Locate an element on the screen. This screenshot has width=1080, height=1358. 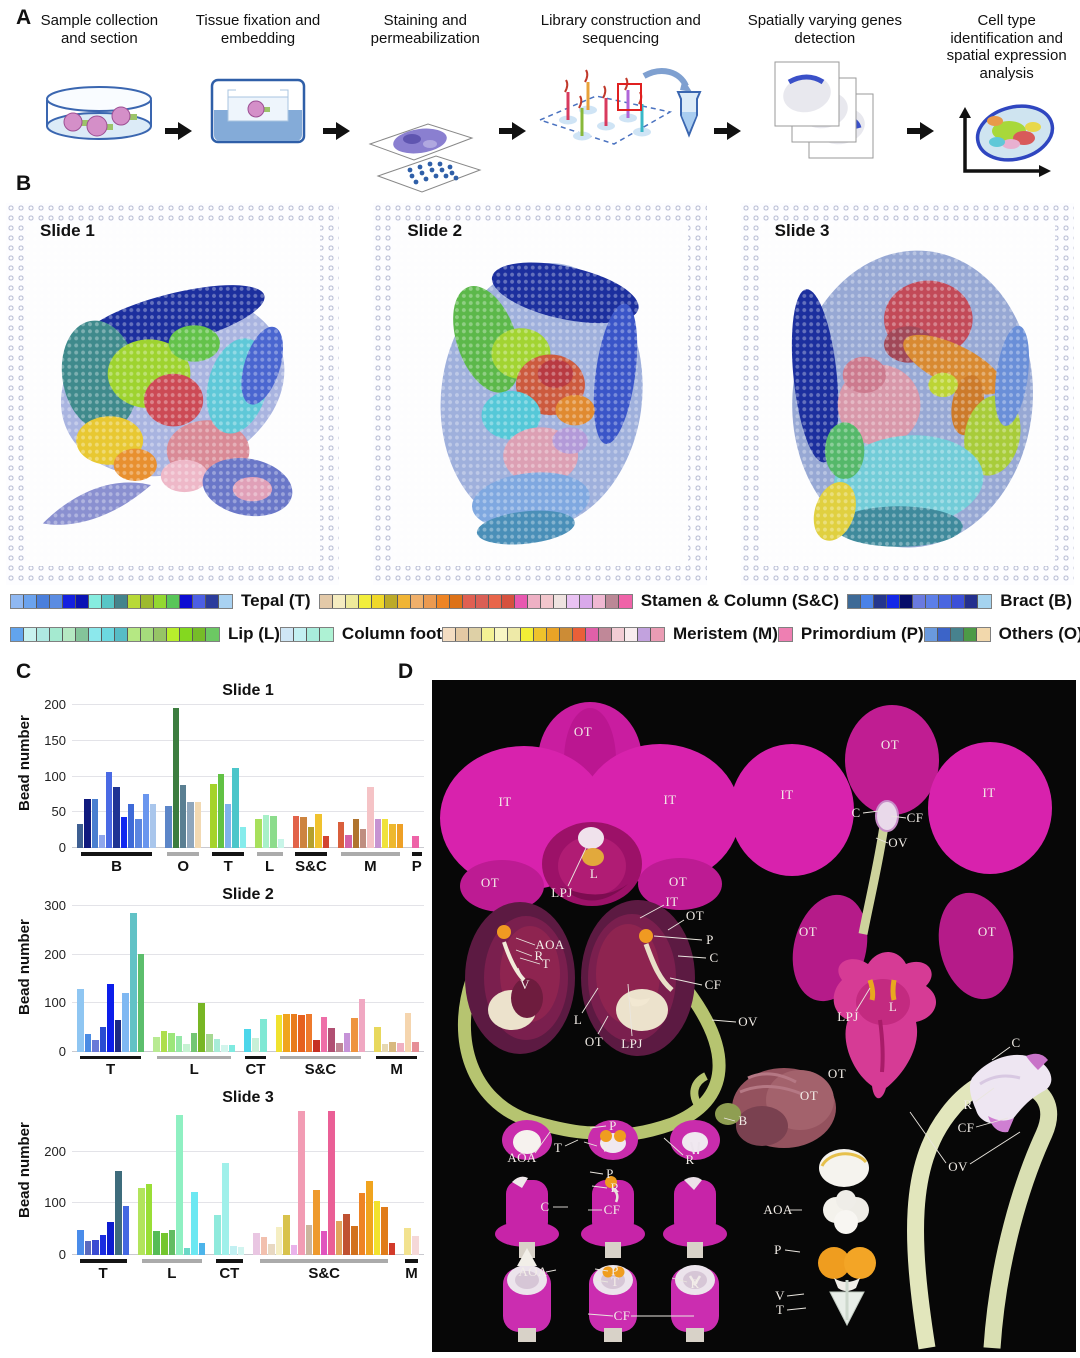
photo-label-l: L is located at coordinates (578, 1019).